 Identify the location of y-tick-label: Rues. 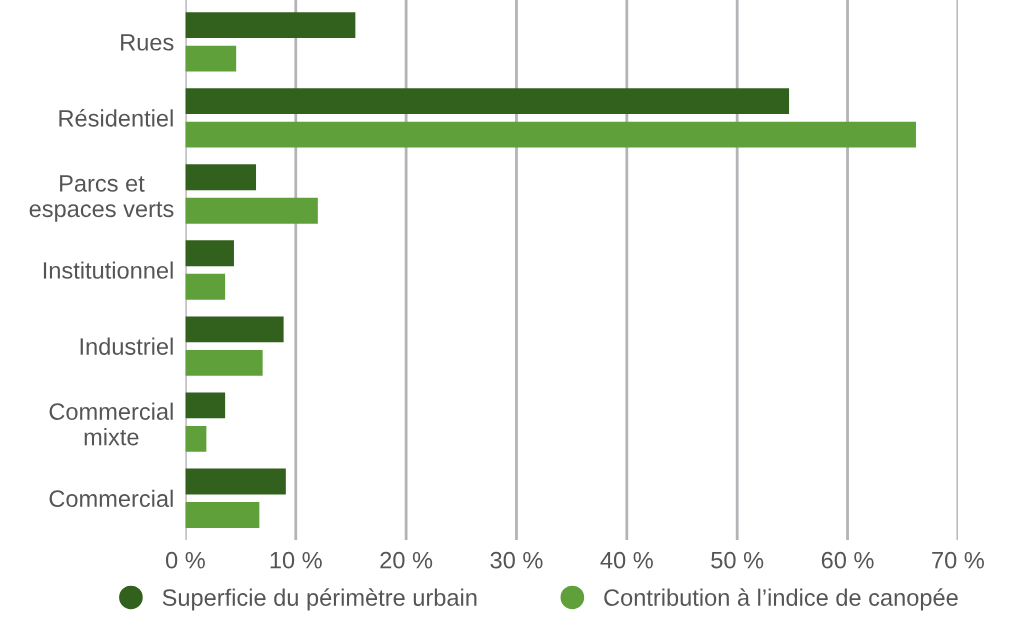
(147, 42).